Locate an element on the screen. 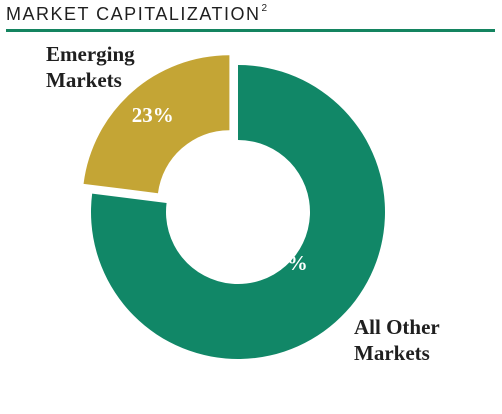  chart-title: MARKET CAPITALIZATION2 is located at coordinates (137, 14).